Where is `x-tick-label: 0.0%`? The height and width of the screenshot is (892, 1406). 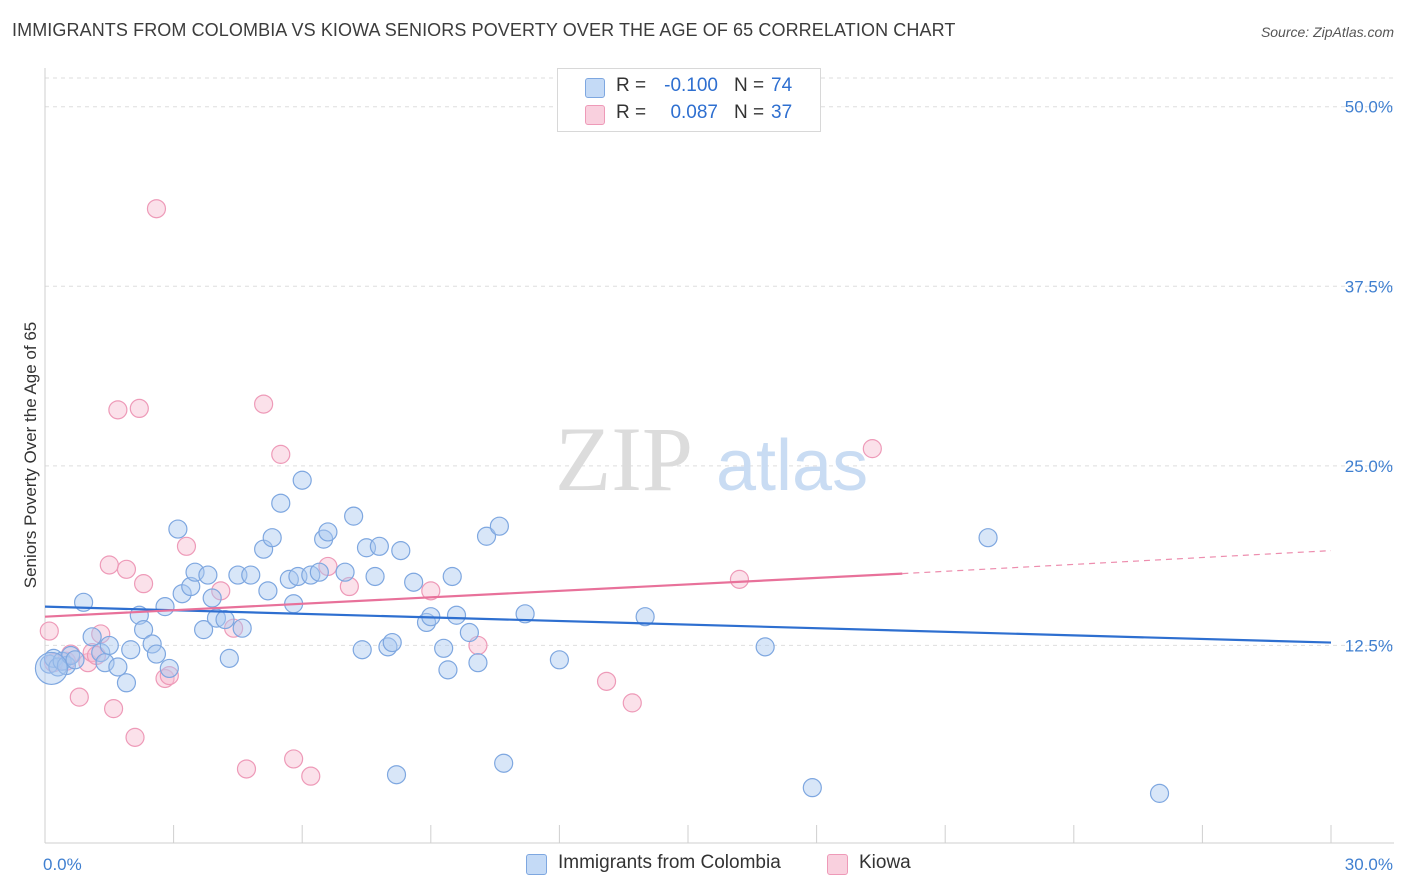
x-tick-label: 0.0% is located at coordinates (62, 864).